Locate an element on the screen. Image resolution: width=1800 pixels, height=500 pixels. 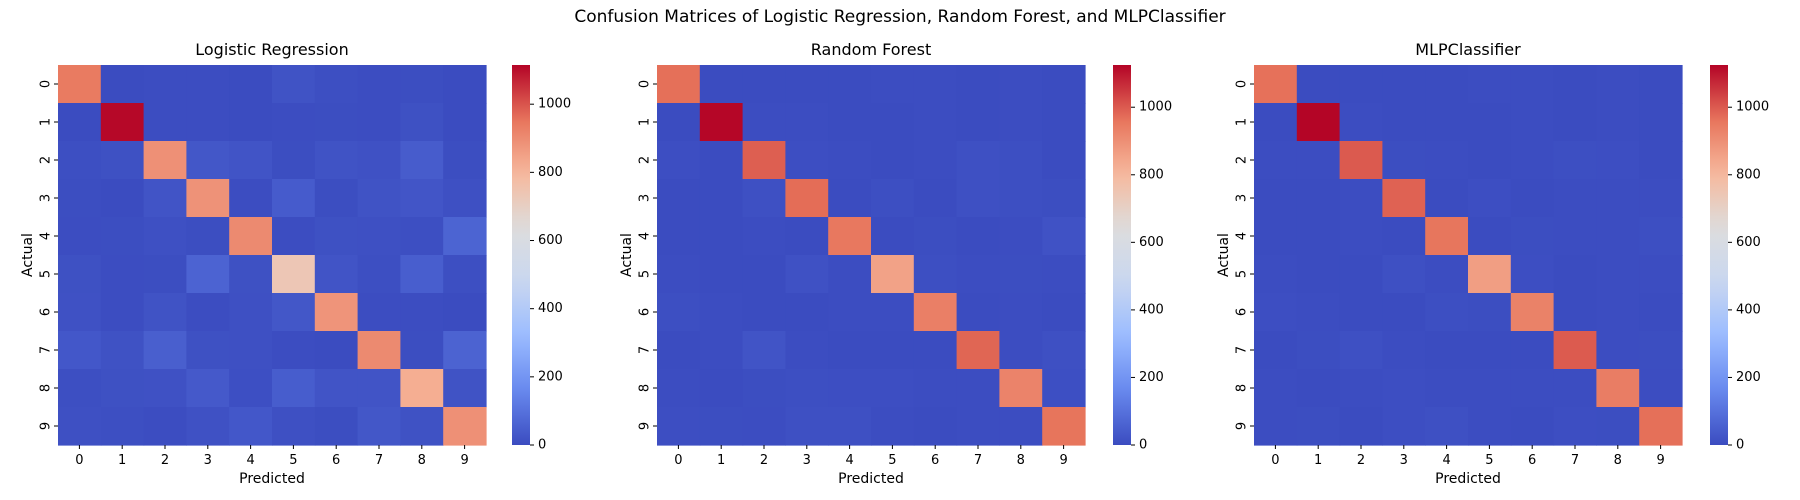
y-tick-label: 0 is located at coordinates (645, 84).